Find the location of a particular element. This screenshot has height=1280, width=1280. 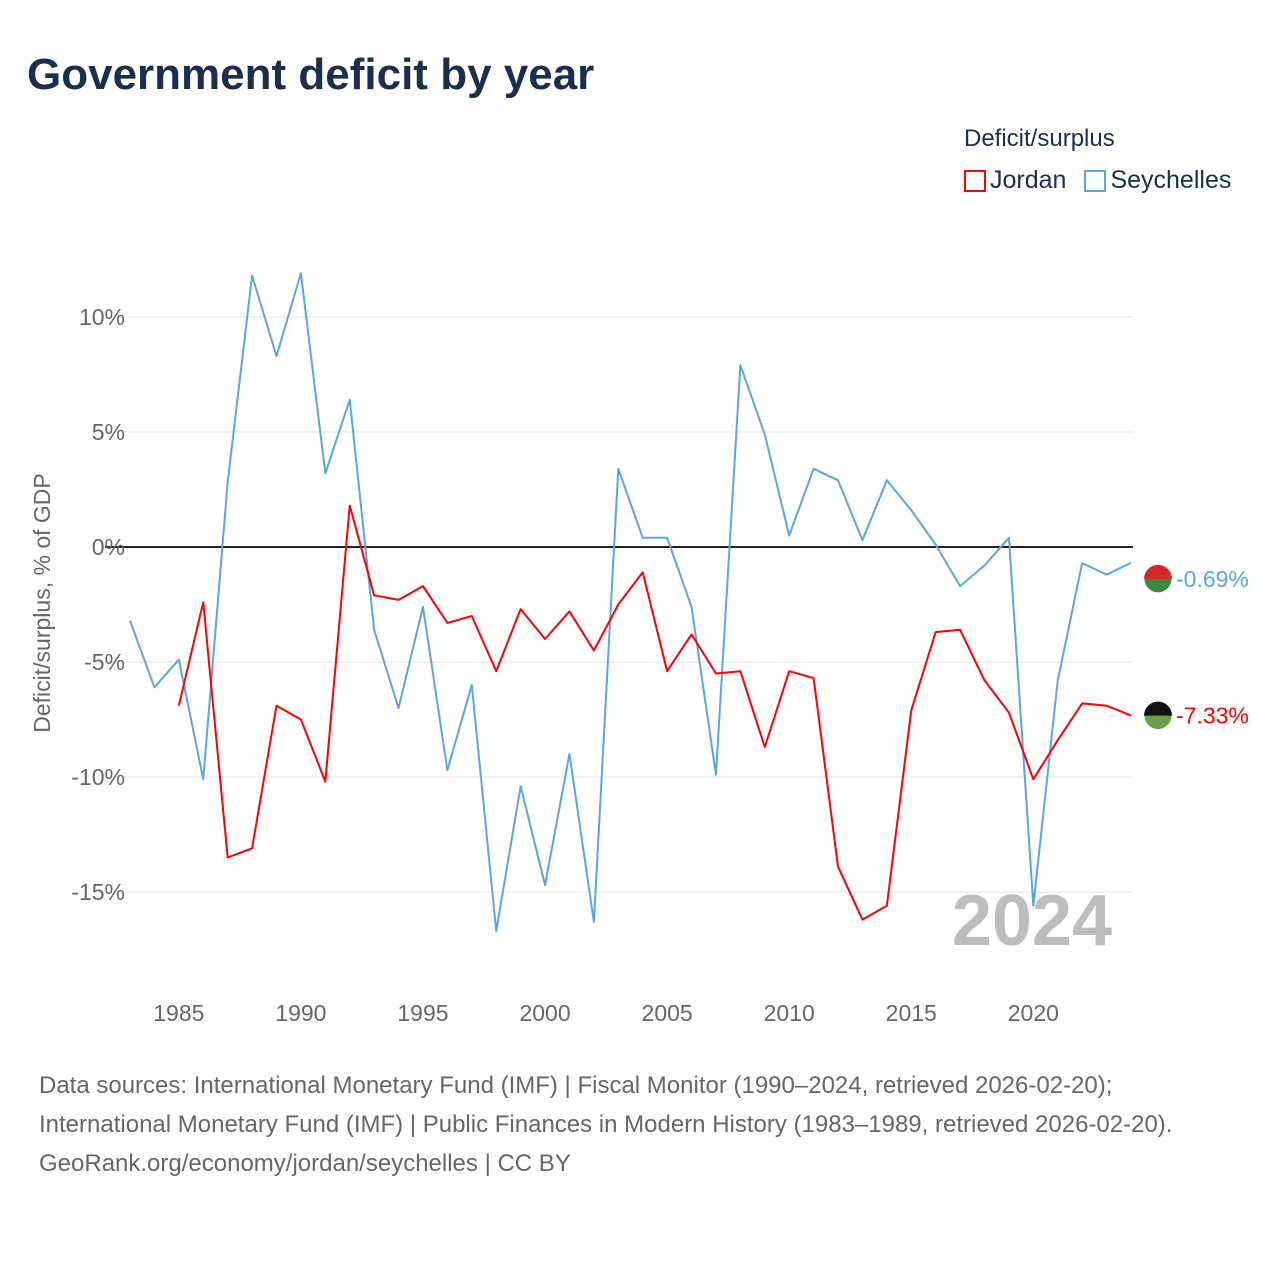

x-tick-label: 2000 is located at coordinates (544, 1013).